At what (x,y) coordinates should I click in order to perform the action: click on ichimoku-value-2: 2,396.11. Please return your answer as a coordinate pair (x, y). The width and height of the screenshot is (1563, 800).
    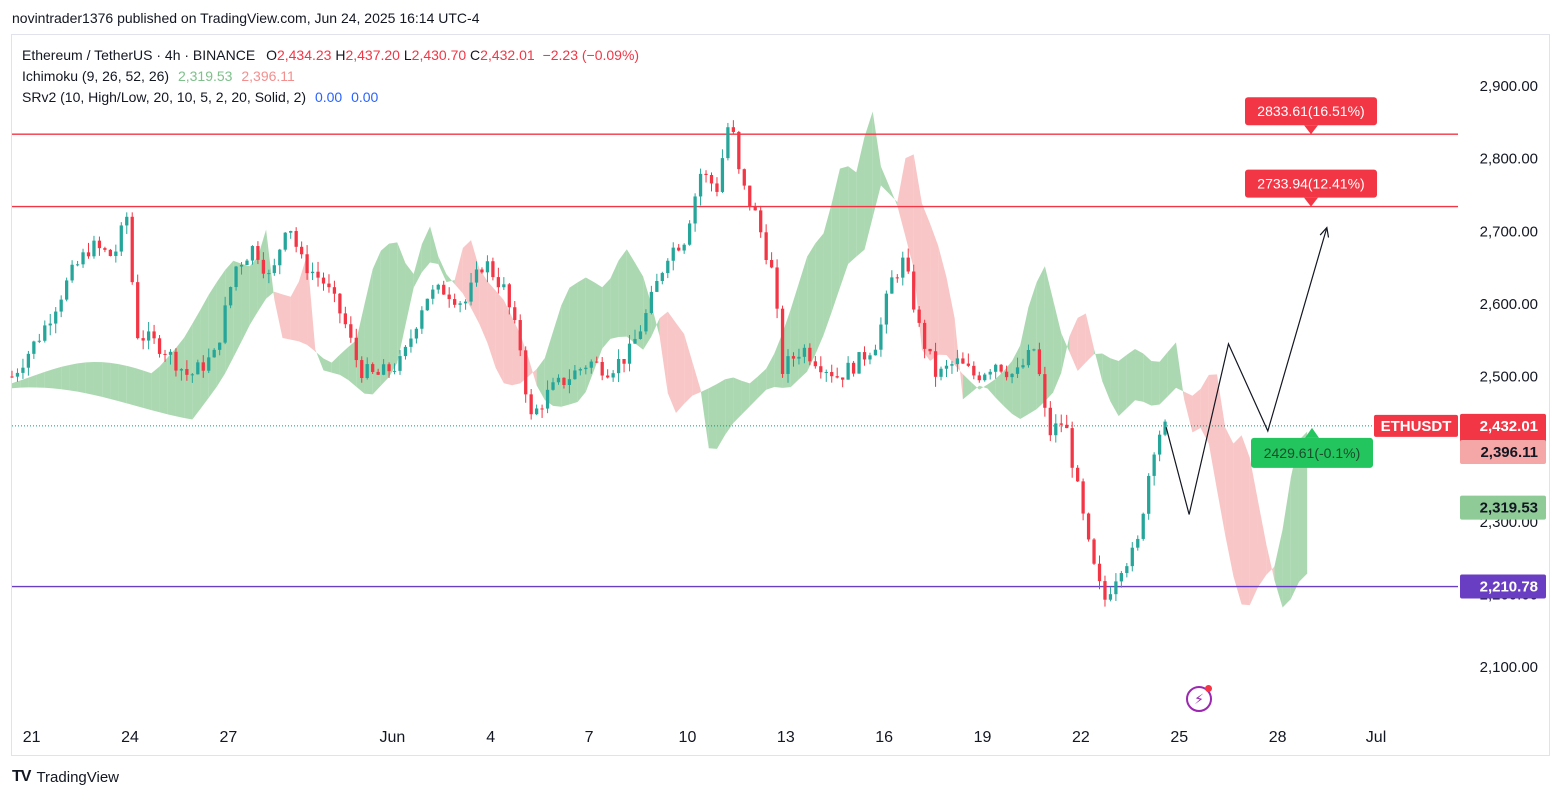
    Looking at the image, I should click on (268, 76).